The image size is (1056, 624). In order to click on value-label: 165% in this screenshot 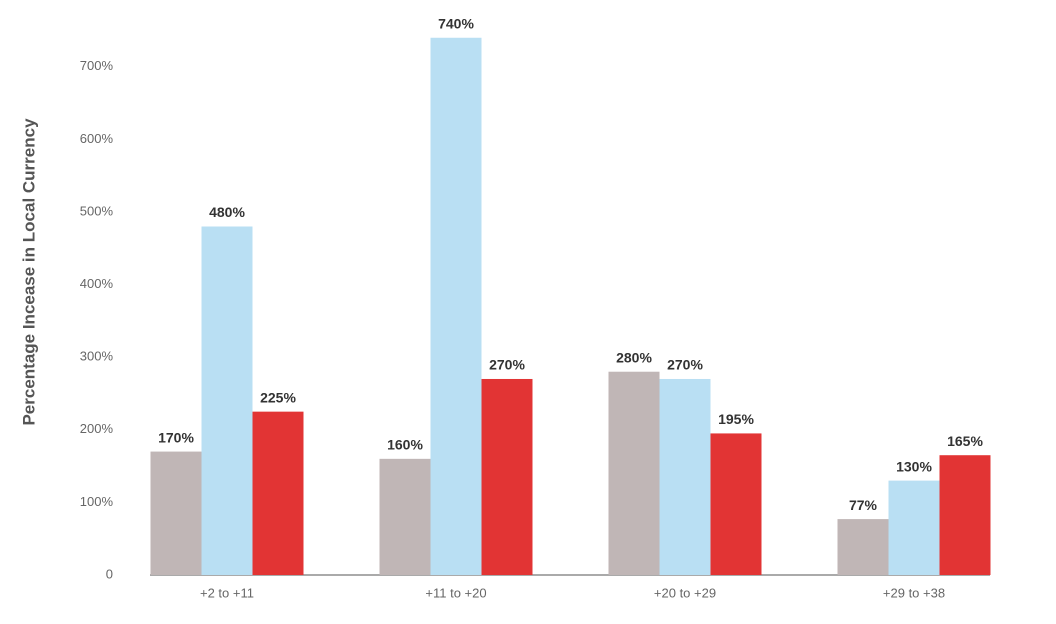, I will do `click(965, 441)`.